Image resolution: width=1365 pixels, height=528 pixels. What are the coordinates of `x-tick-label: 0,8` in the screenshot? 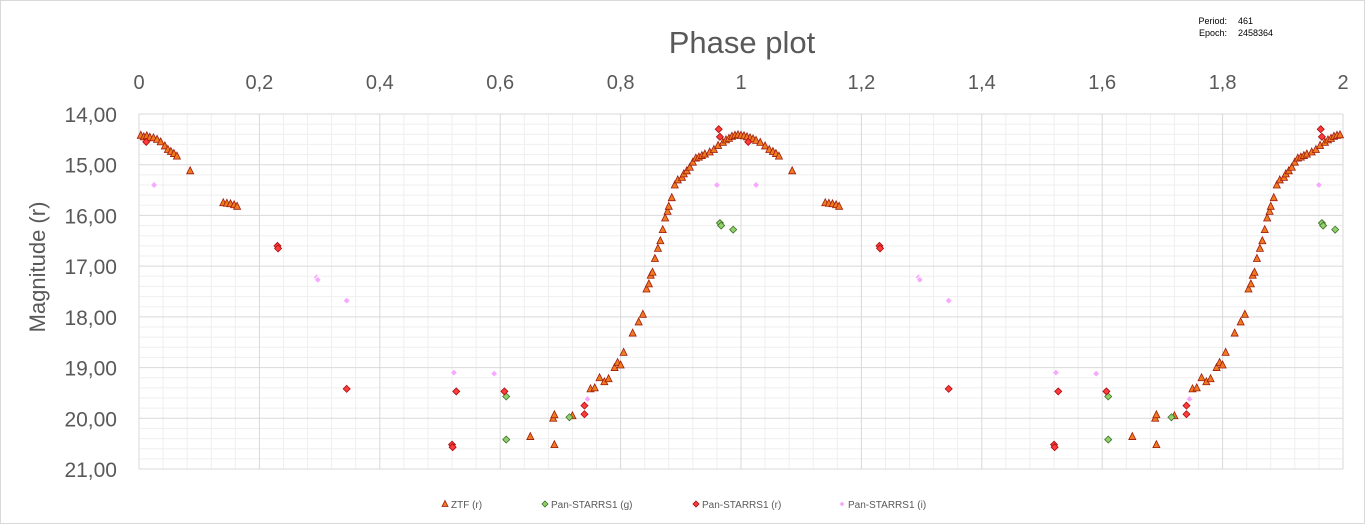 It's located at (621, 83).